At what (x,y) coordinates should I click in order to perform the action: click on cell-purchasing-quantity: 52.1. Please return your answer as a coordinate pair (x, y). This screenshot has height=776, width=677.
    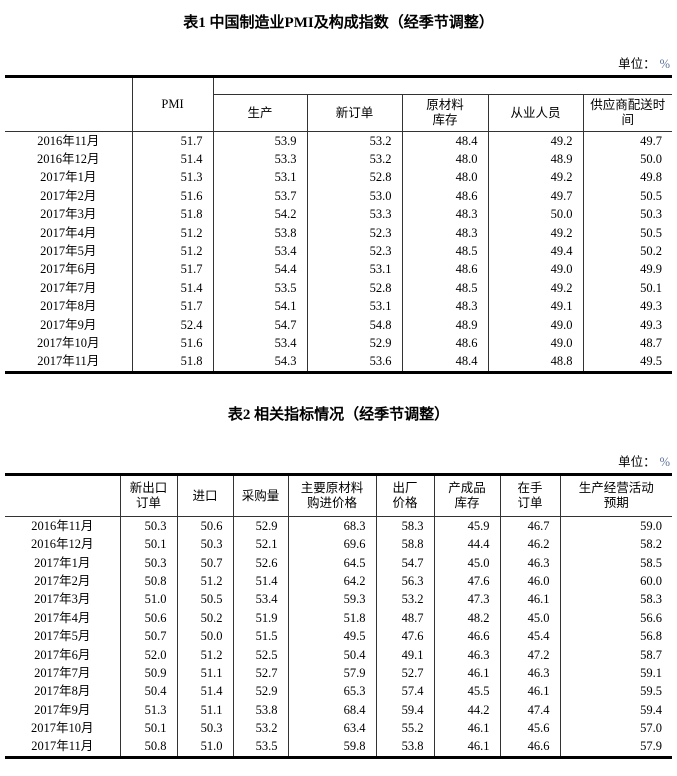
    Looking at the image, I should click on (260, 544).